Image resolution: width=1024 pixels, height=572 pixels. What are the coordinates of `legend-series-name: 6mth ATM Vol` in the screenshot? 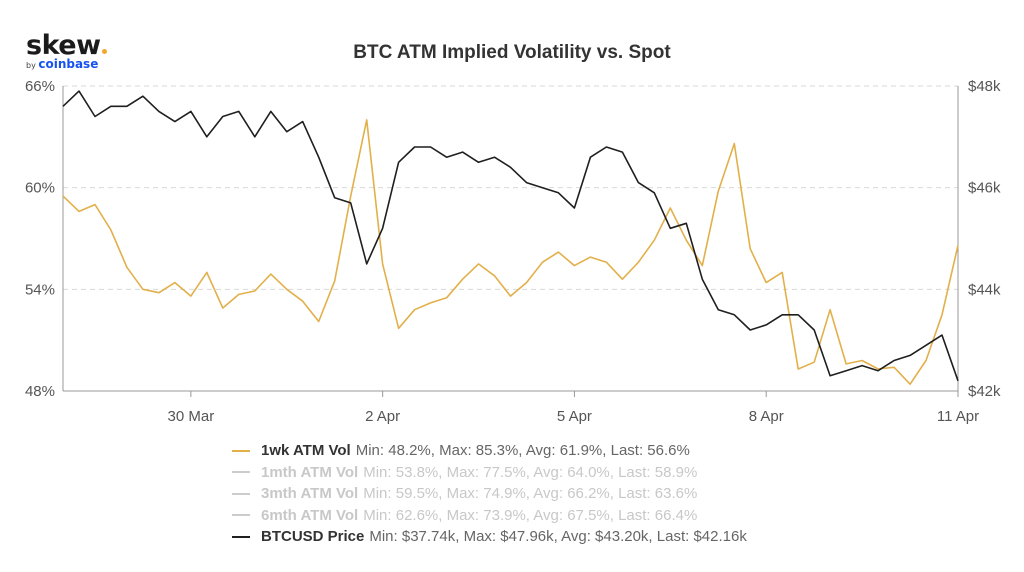 It's located at (310, 515).